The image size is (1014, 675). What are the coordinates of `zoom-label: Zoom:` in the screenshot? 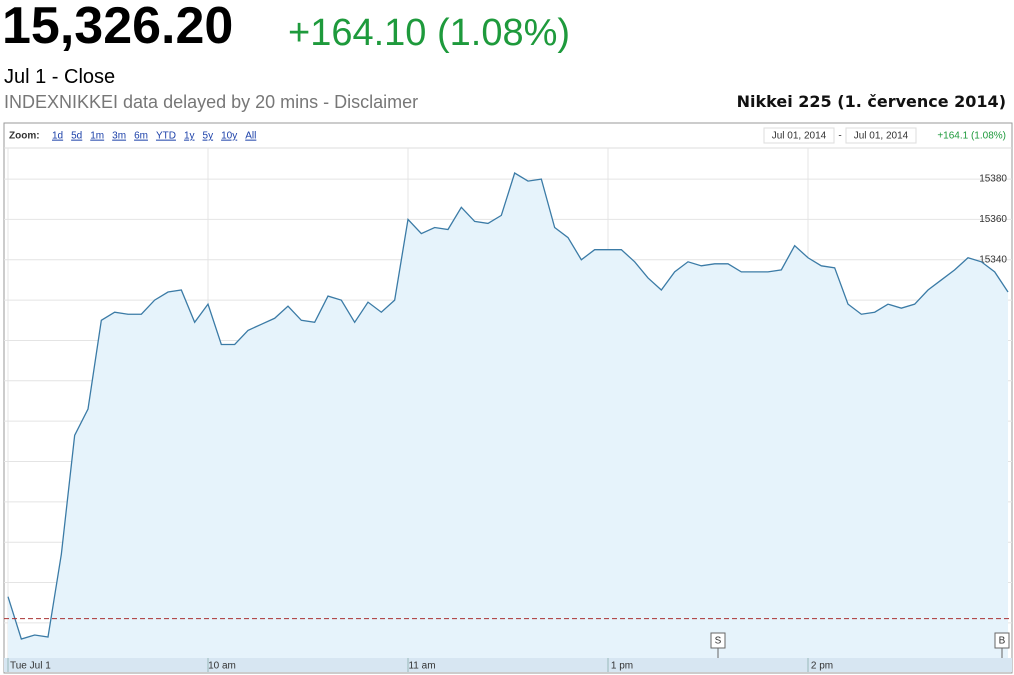 It's located at (24, 136).